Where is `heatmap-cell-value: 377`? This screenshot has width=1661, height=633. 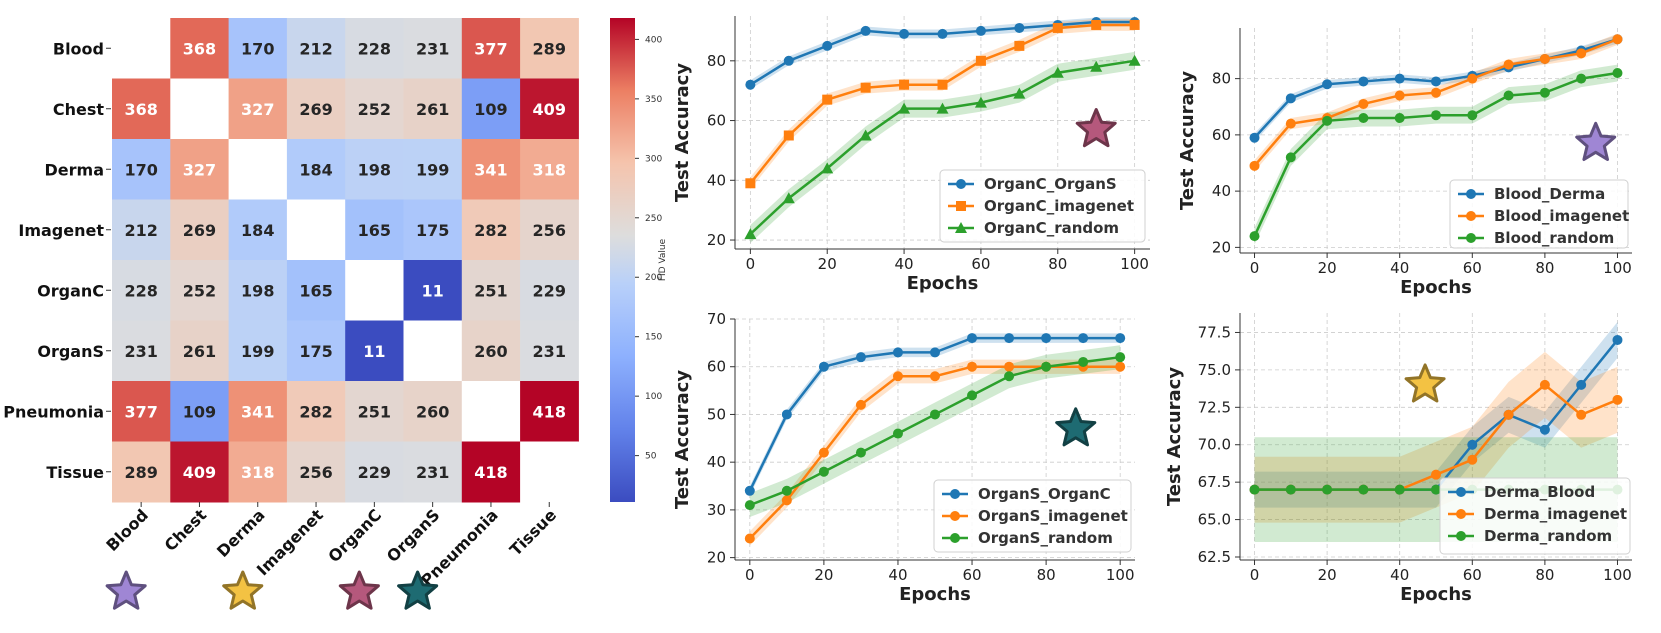 heatmap-cell-value: 377 is located at coordinates (140, 411).